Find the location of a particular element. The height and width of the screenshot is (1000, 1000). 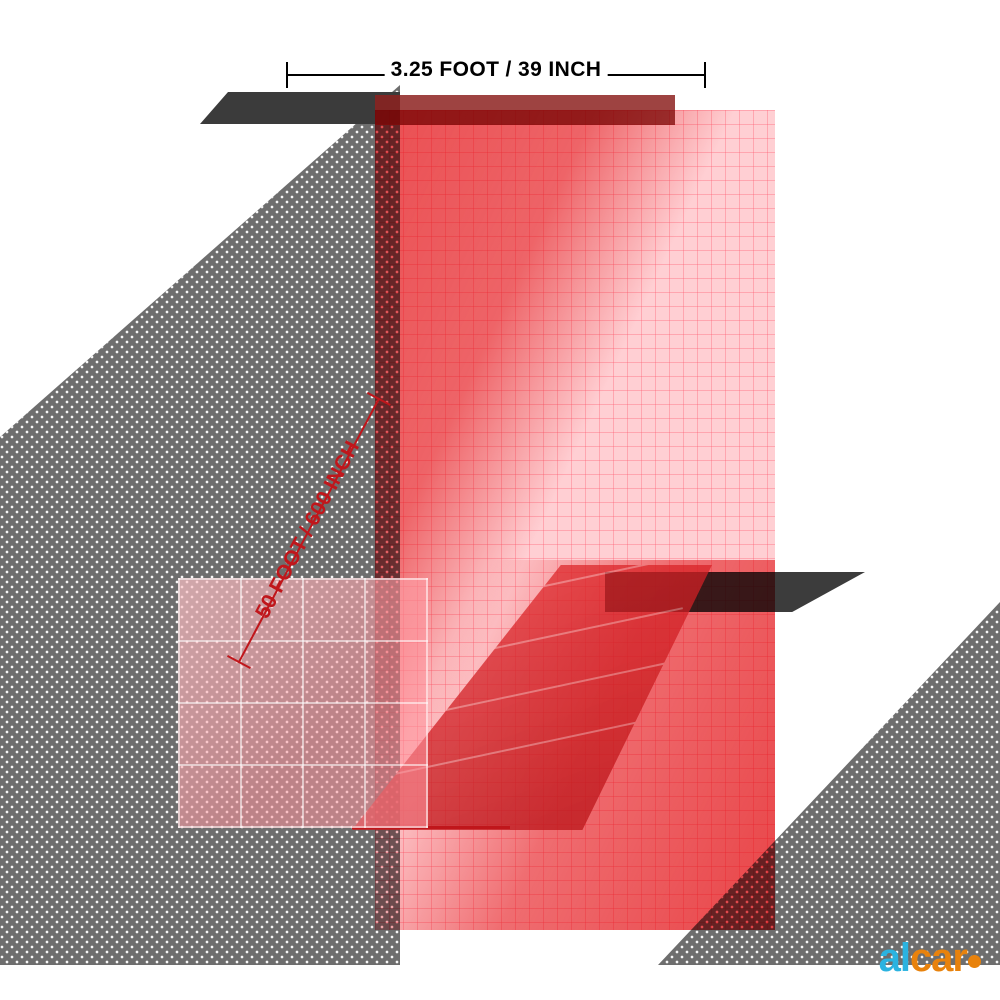

watermark-logo: al car is located at coordinates (930, 958).